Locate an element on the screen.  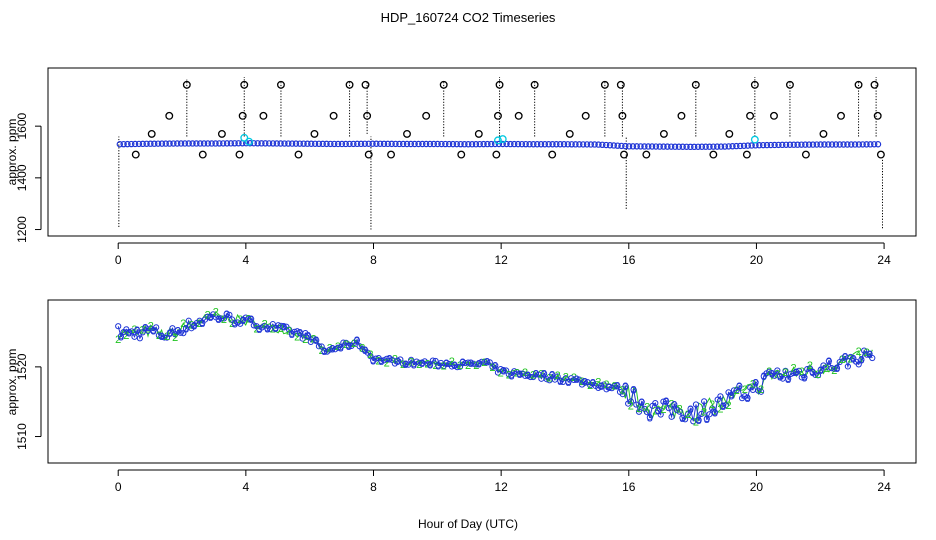
top-y-tick-label: 1200 is located at coordinates (22, 229).